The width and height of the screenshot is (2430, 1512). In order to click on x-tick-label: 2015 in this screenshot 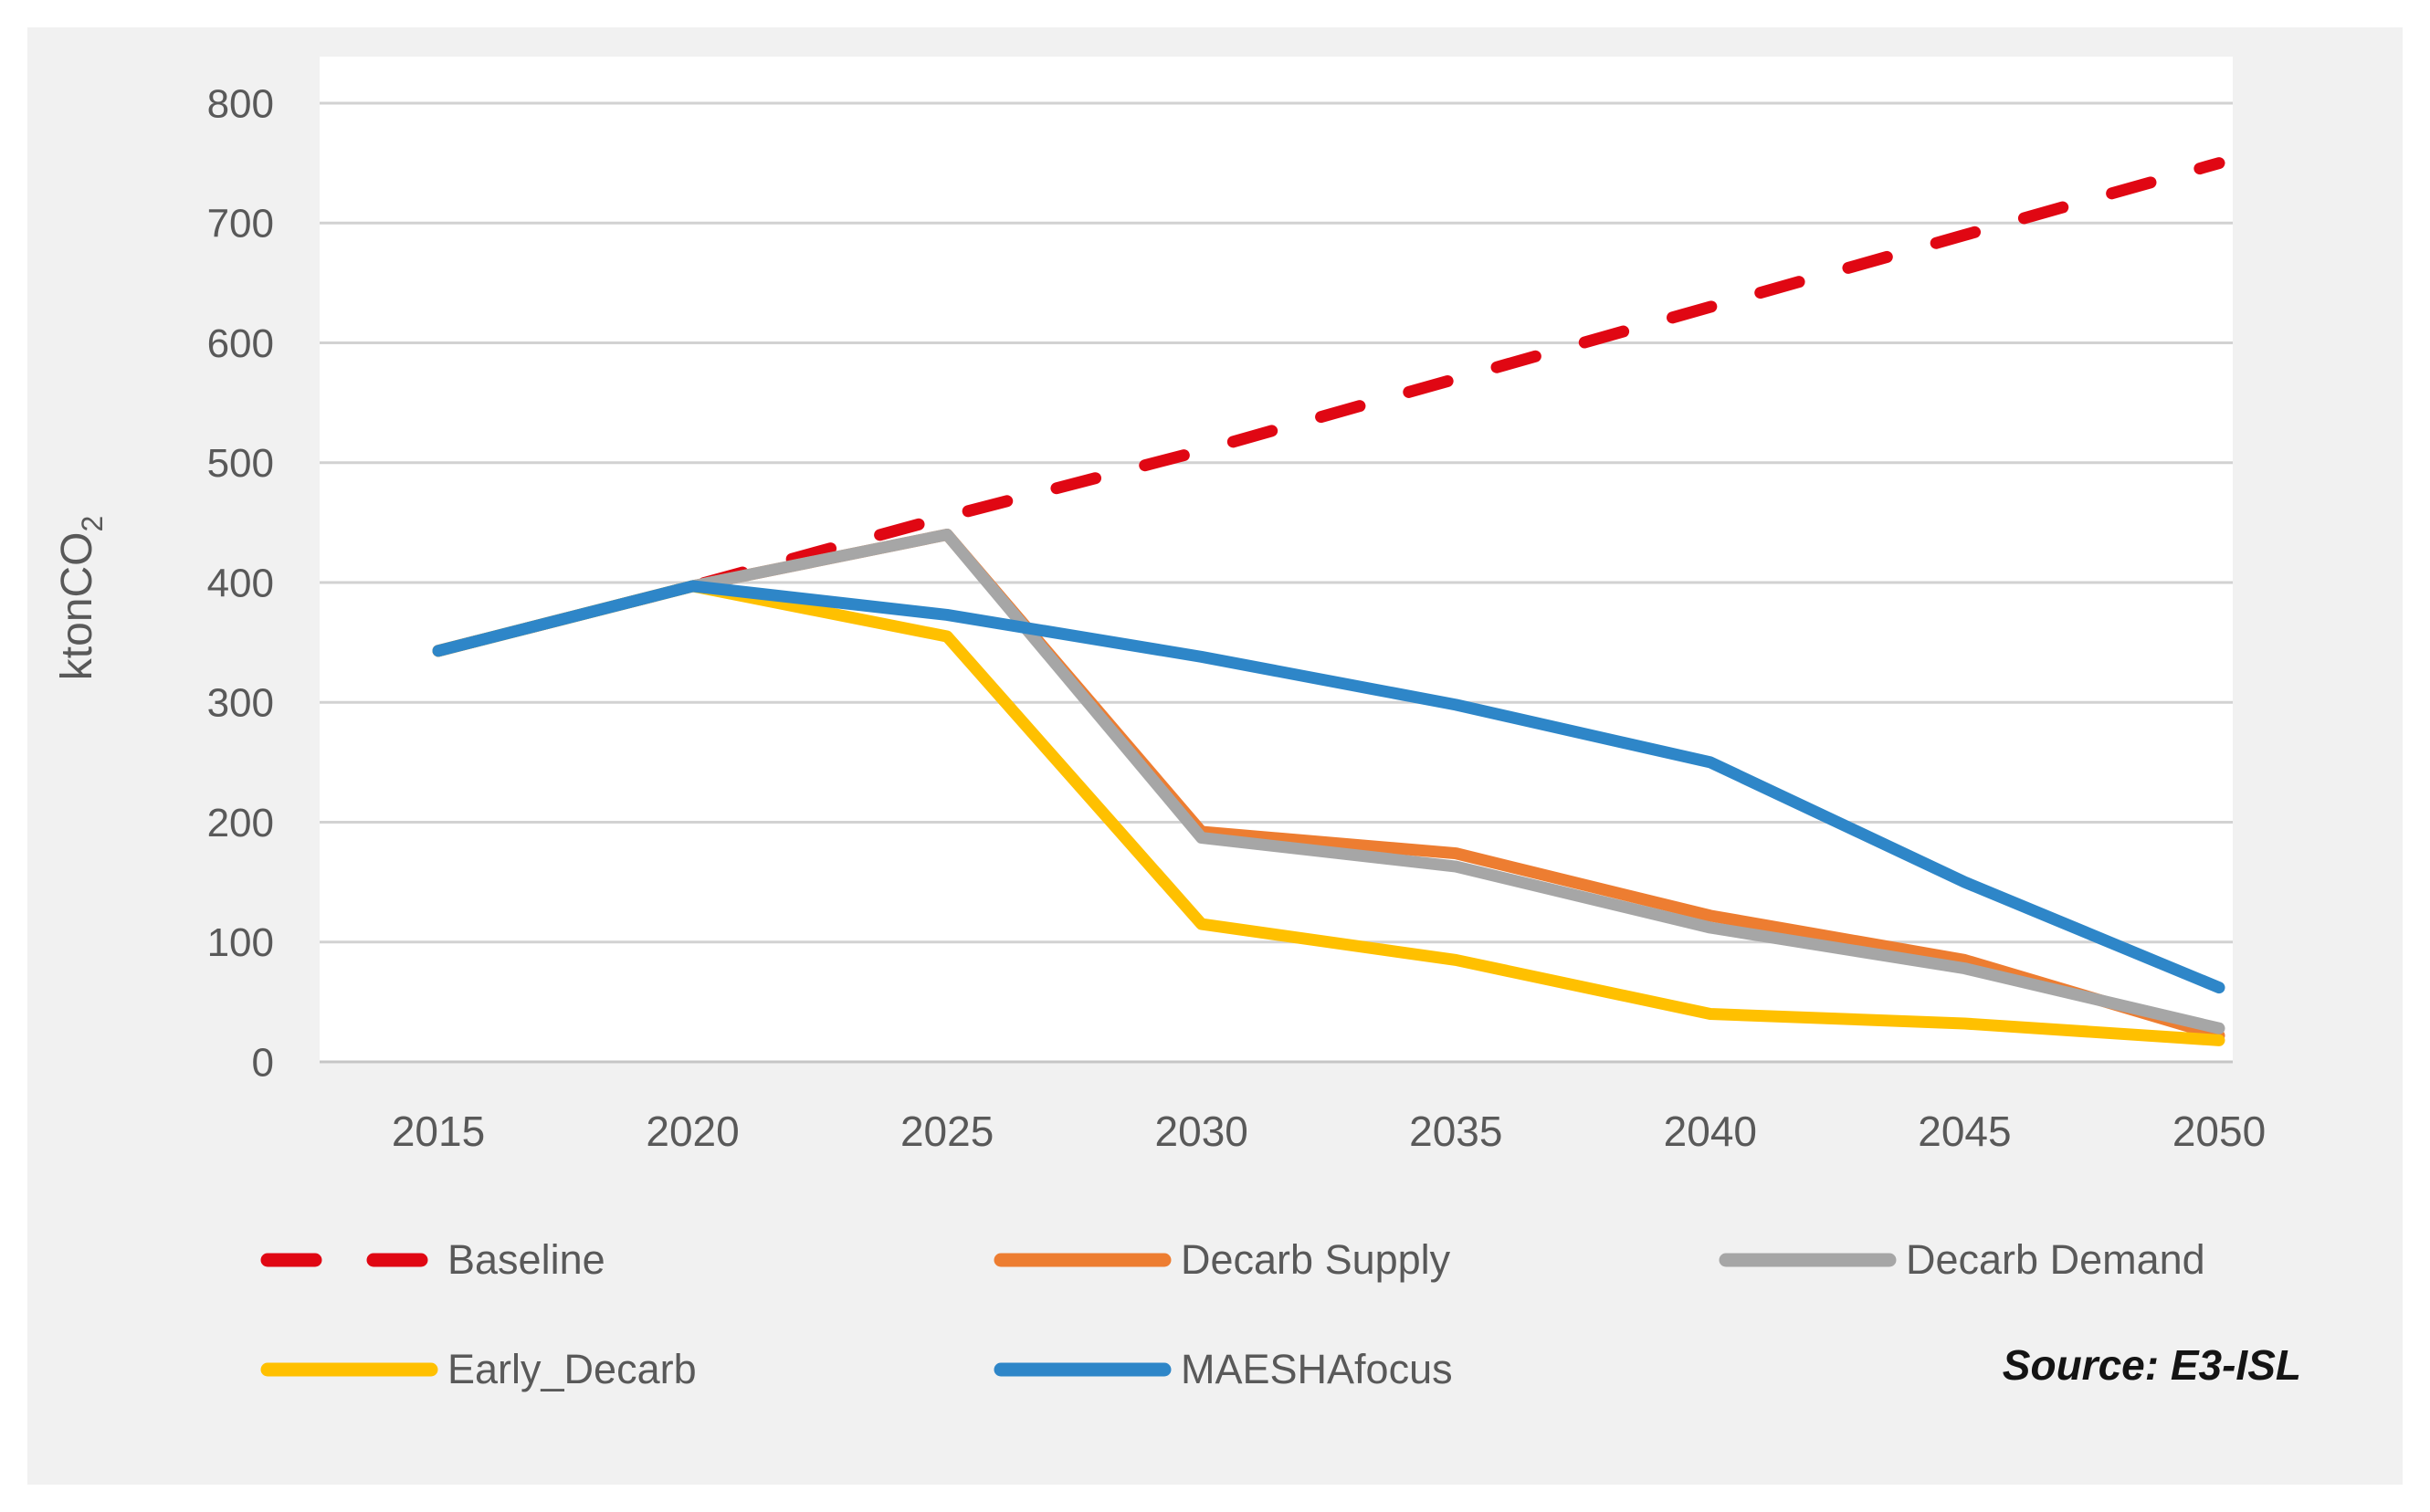, I will do `click(438, 1131)`.